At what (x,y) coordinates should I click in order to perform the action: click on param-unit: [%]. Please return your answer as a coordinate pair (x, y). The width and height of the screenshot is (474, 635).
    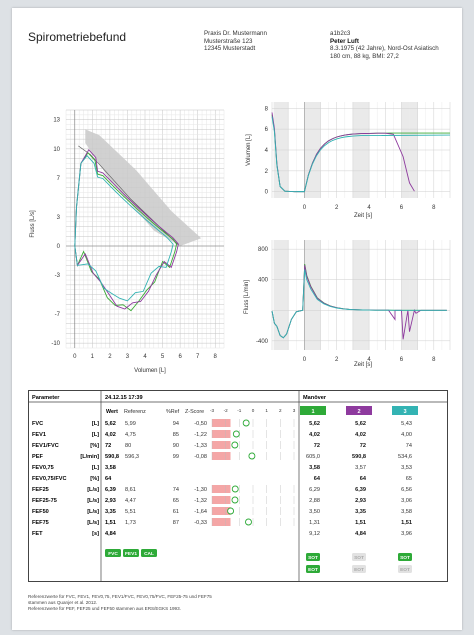
    Looking at the image, I should click on (94, 446).